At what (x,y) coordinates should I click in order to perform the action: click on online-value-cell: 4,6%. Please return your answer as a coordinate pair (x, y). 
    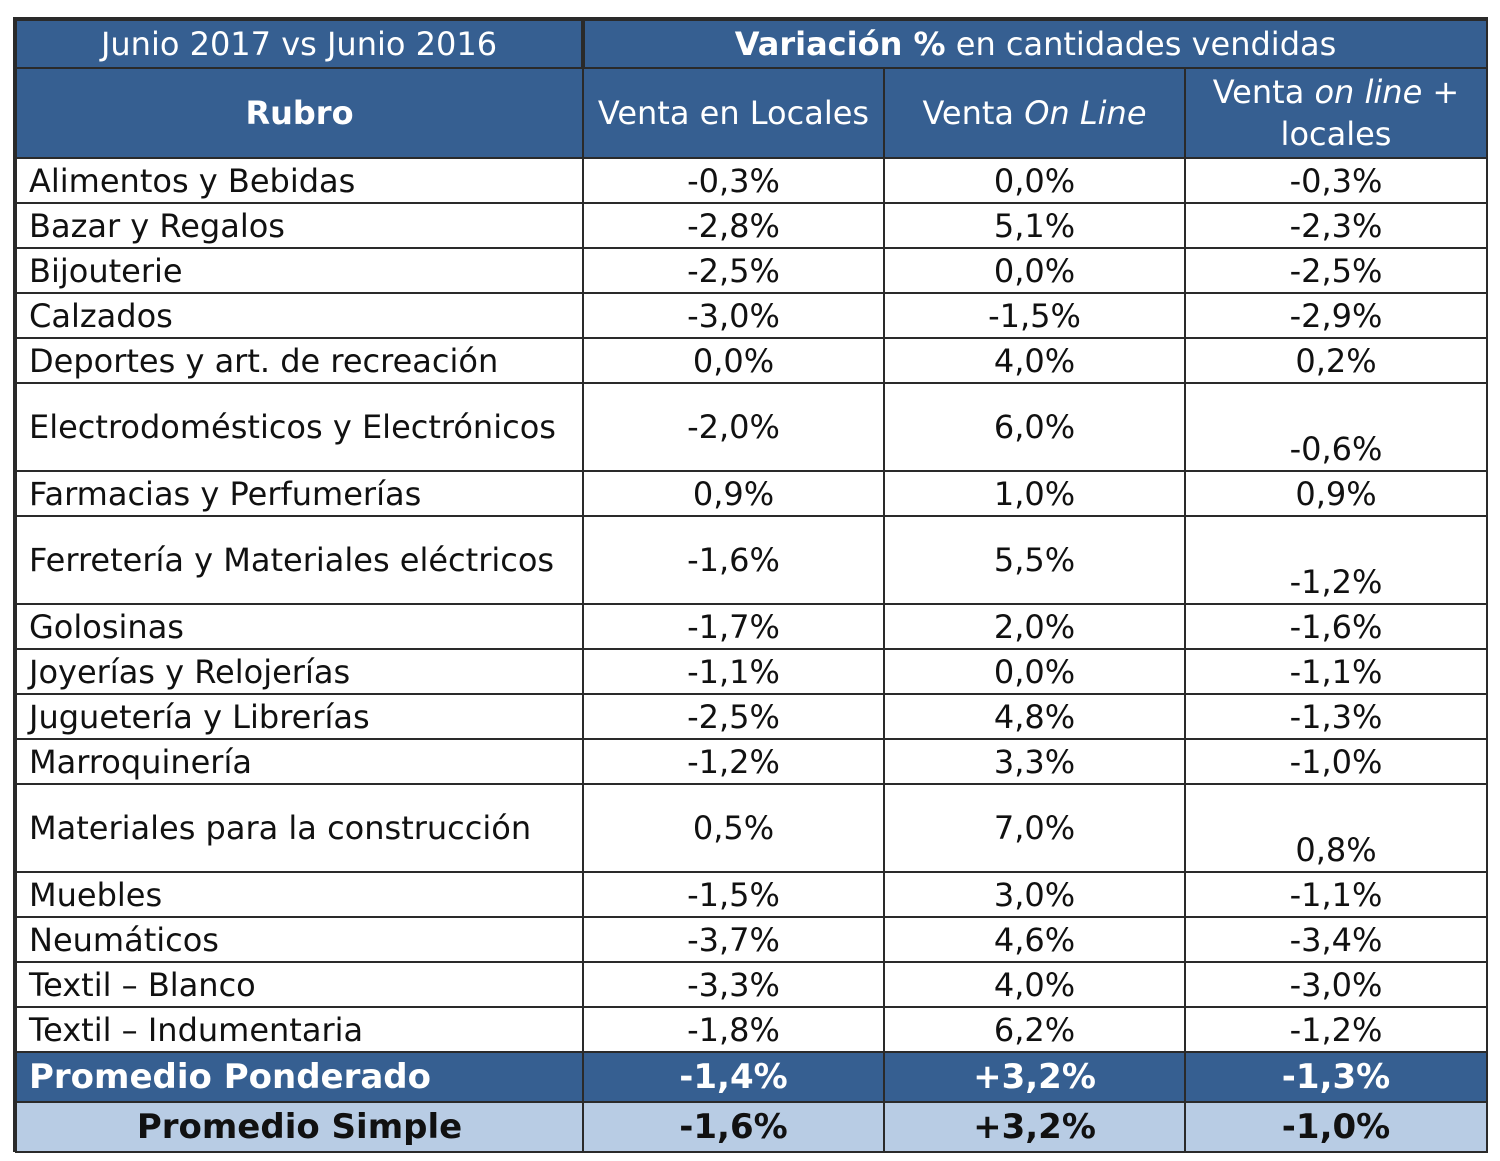
    Looking at the image, I should click on (1034, 939).